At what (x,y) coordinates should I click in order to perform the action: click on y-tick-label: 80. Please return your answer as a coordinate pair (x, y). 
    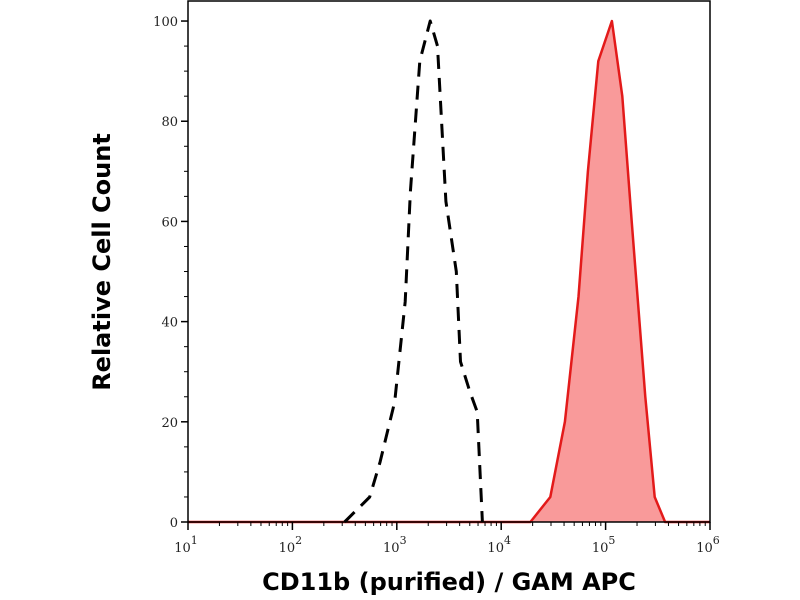
    Looking at the image, I should click on (169, 122).